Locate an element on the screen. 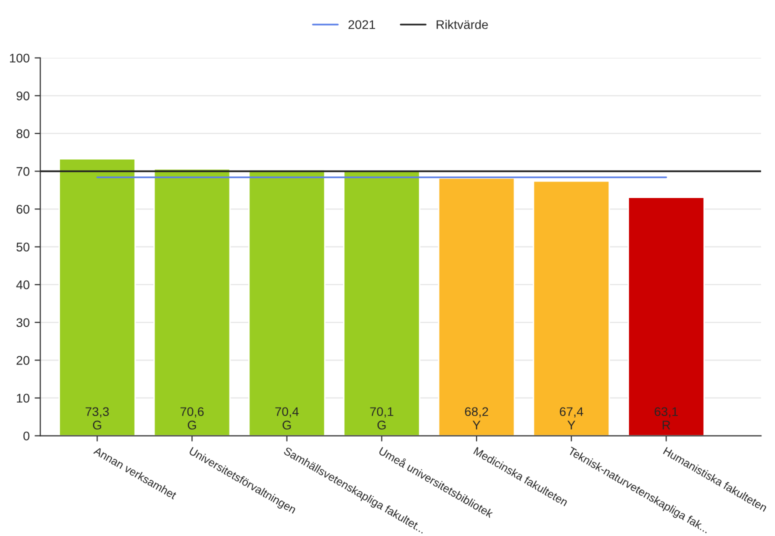 The width and height of the screenshot is (775, 536). y-tick-label: 70 is located at coordinates (23, 171).